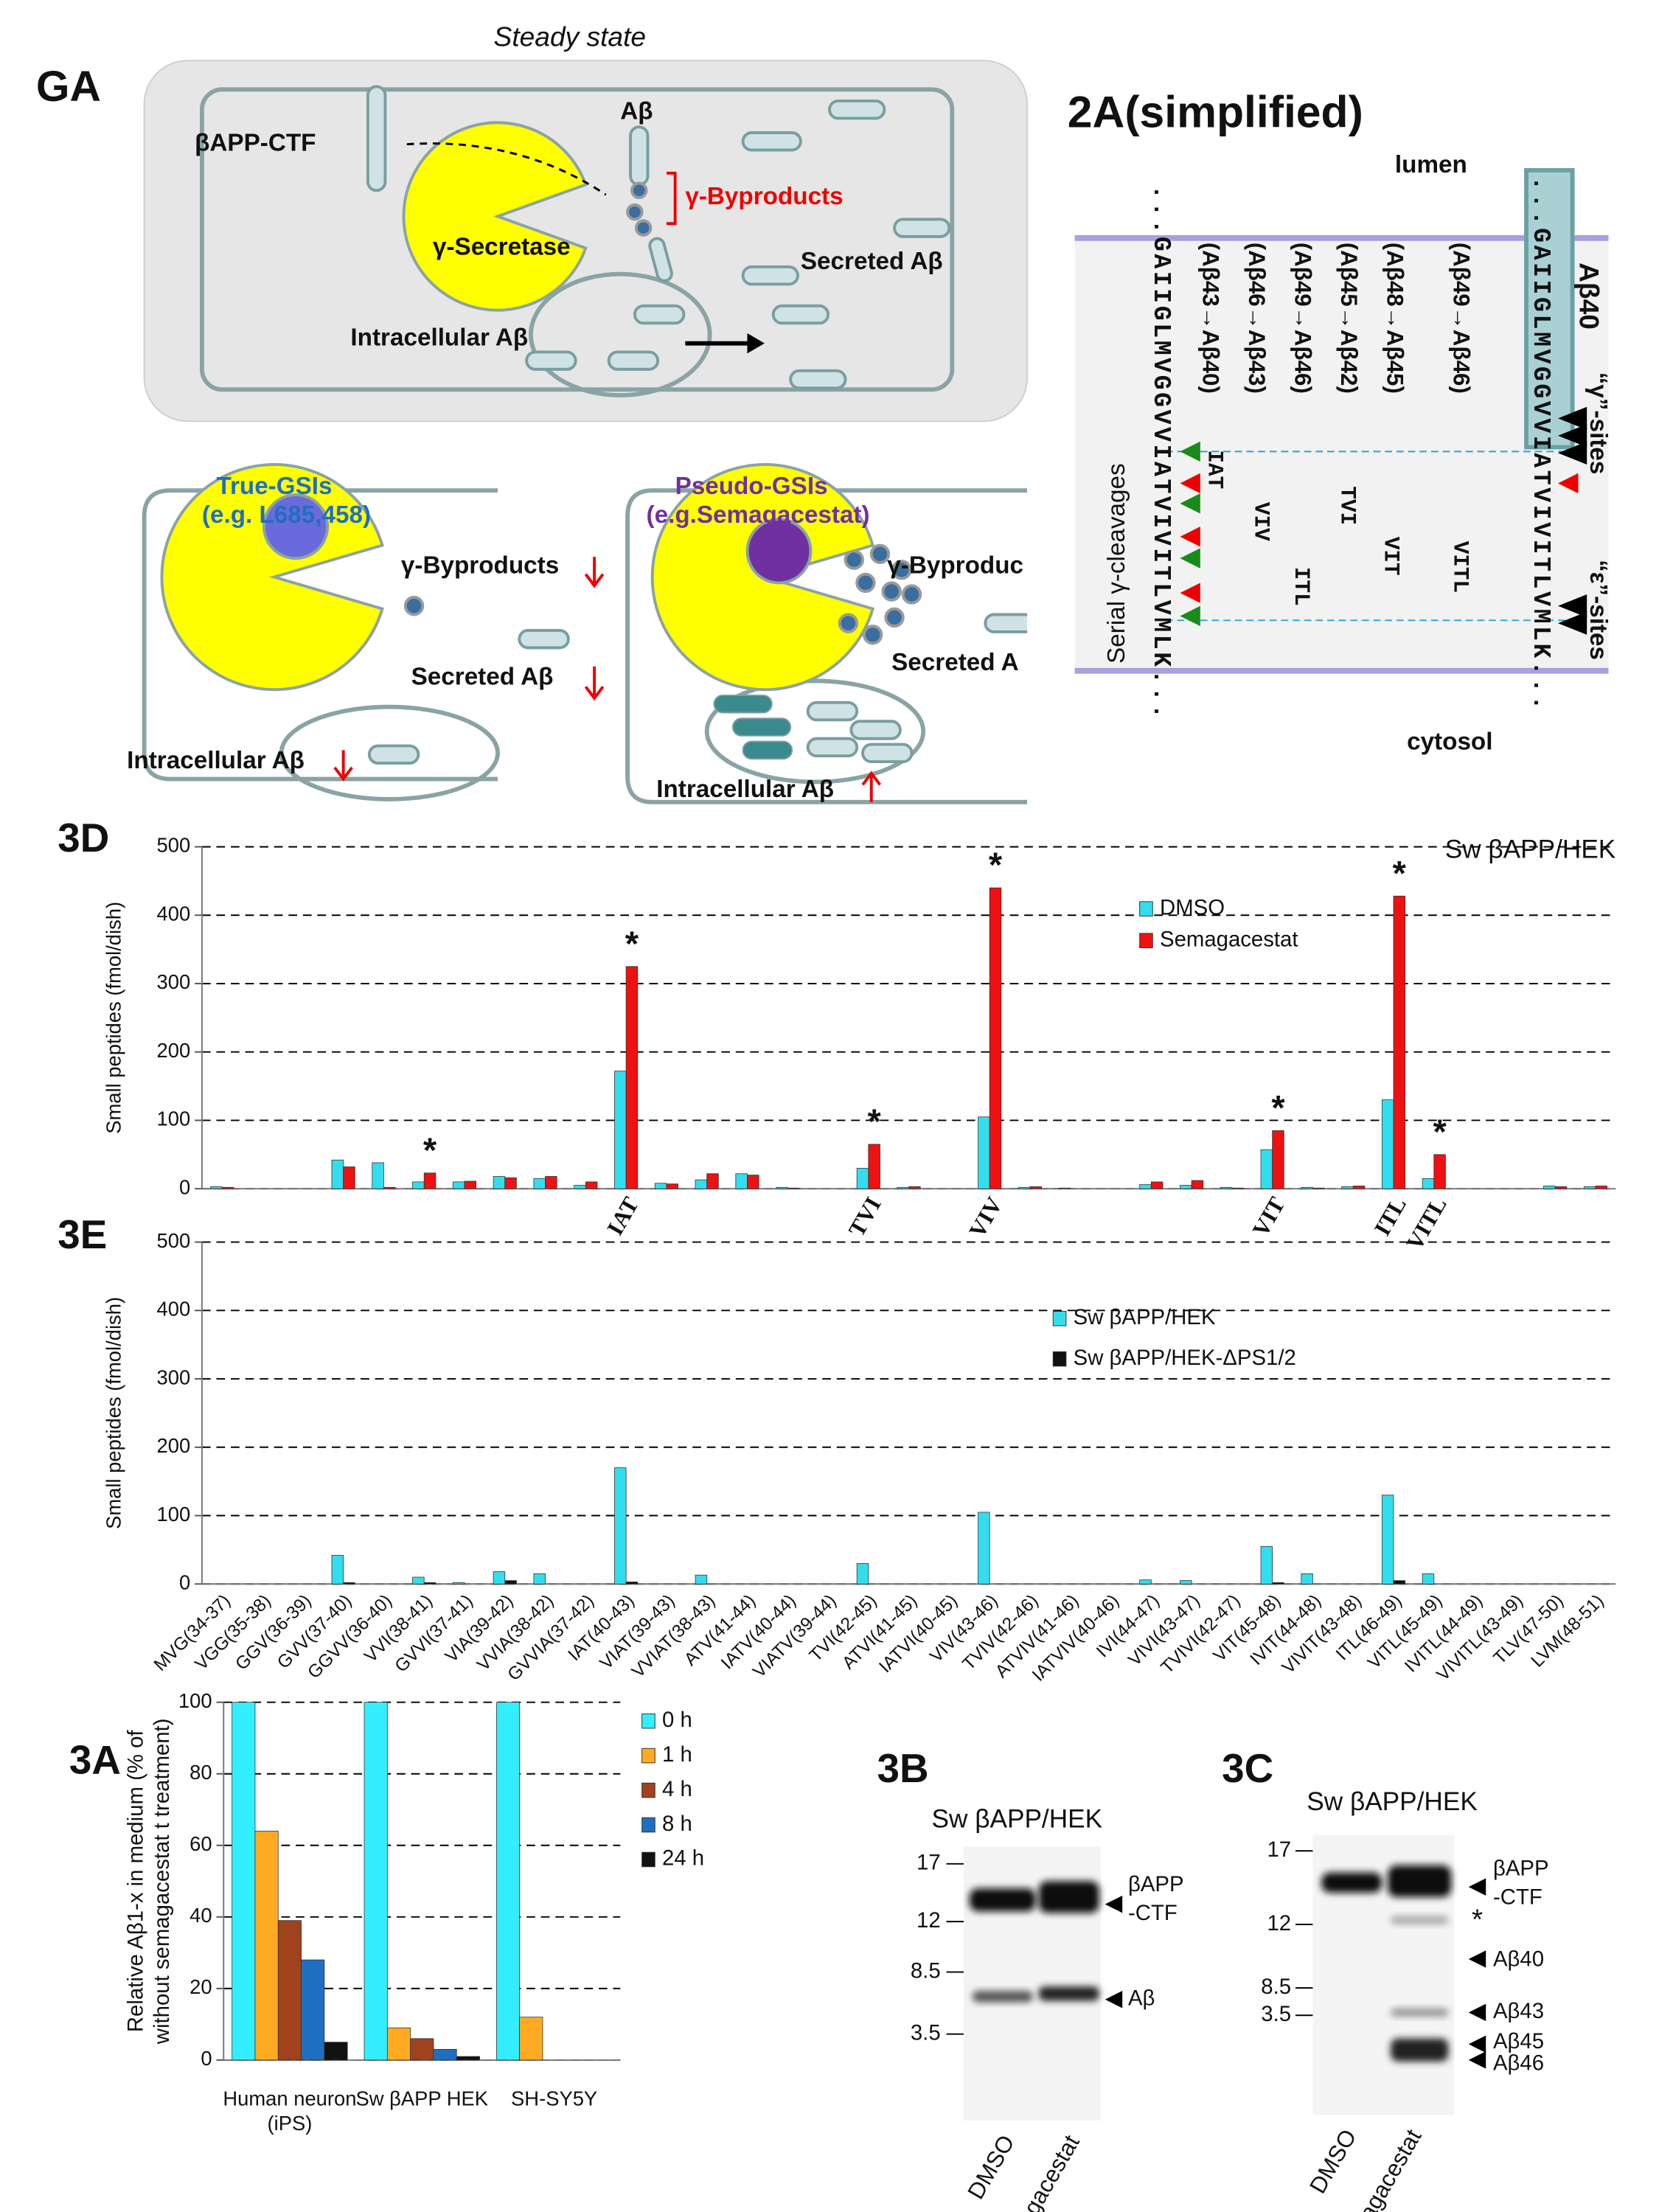 This screenshot has width=1659, height=2212. I want to click on mw-ticks, so click(1304, 1933).